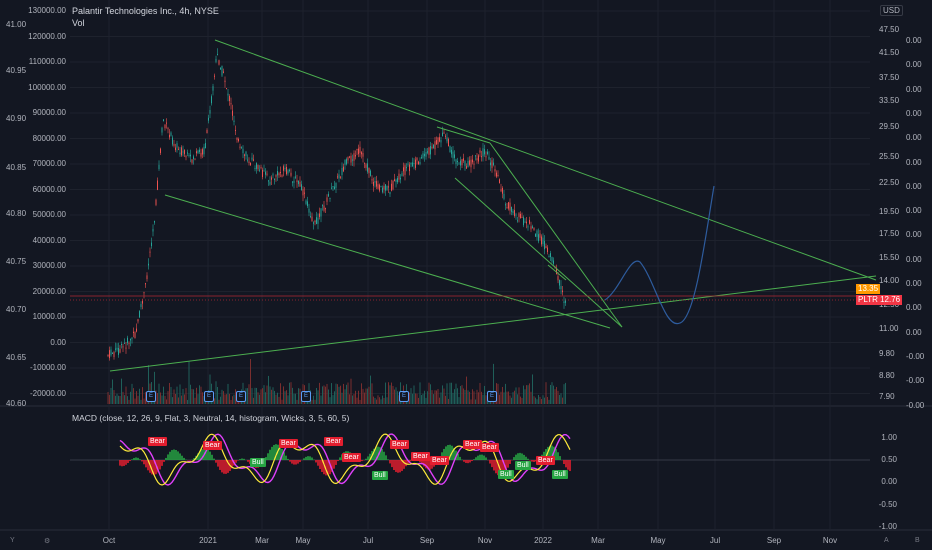 The width and height of the screenshot is (932, 550). Describe the element at coordinates (889, 182) in the screenshot. I see `price-axis-label: 22.50` at that location.